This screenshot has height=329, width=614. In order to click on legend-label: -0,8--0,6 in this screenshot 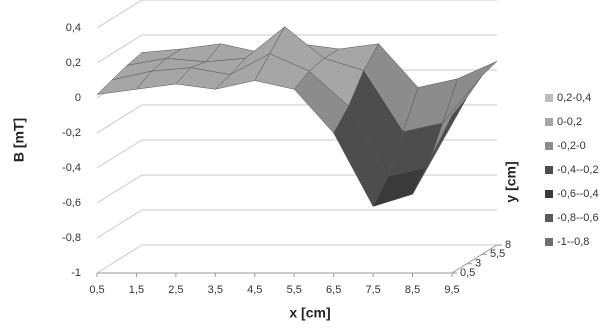, I will do `click(578, 218)`.